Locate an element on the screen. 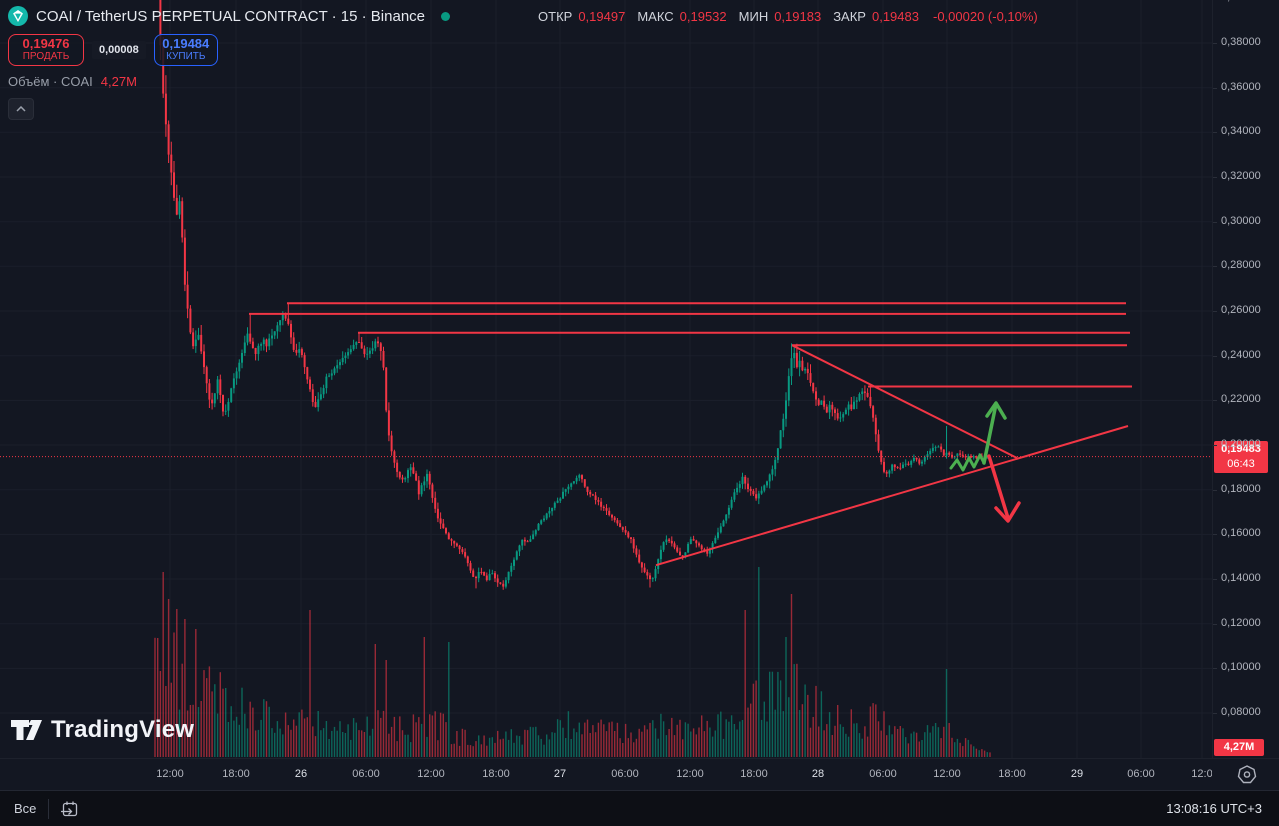 This screenshot has width=1279, height=826. time-tick-label: 29 is located at coordinates (1077, 774).